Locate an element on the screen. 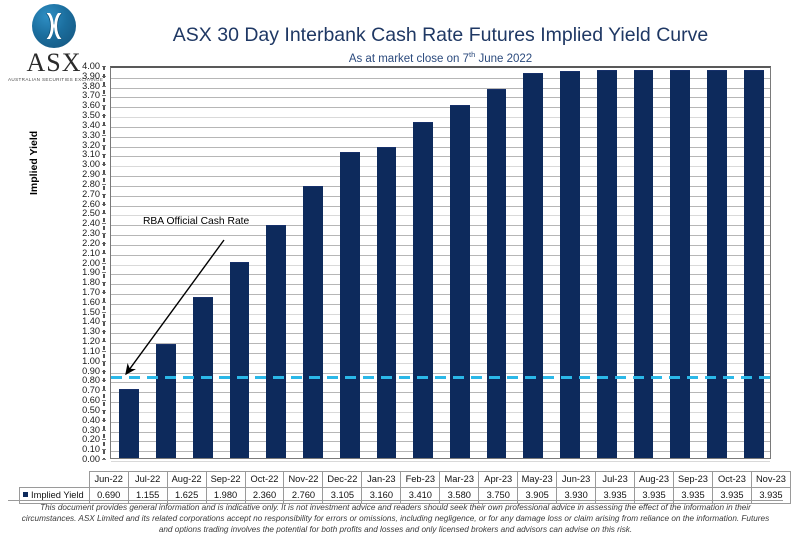 The height and width of the screenshot is (540, 791). table-cell-dec-22: 3.105 is located at coordinates (342, 495).